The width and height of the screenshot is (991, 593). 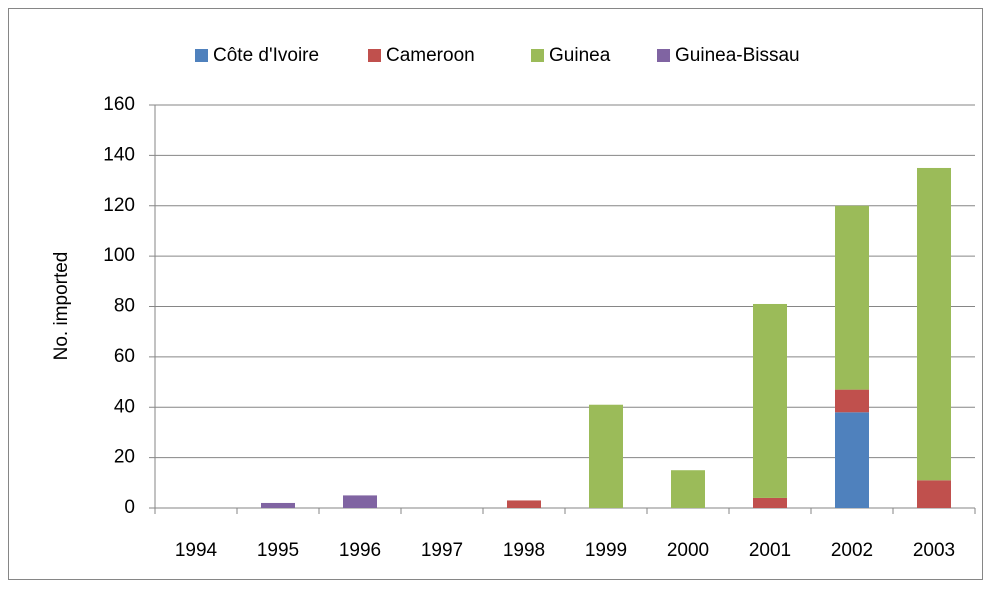 I want to click on y-tick-label: 100, so click(x=119, y=255).